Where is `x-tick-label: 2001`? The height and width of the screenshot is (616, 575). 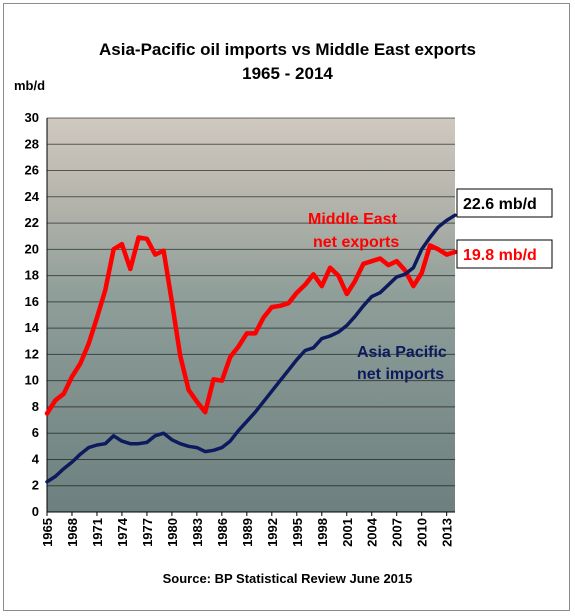
x-tick-label: 2001 is located at coordinates (347, 532).